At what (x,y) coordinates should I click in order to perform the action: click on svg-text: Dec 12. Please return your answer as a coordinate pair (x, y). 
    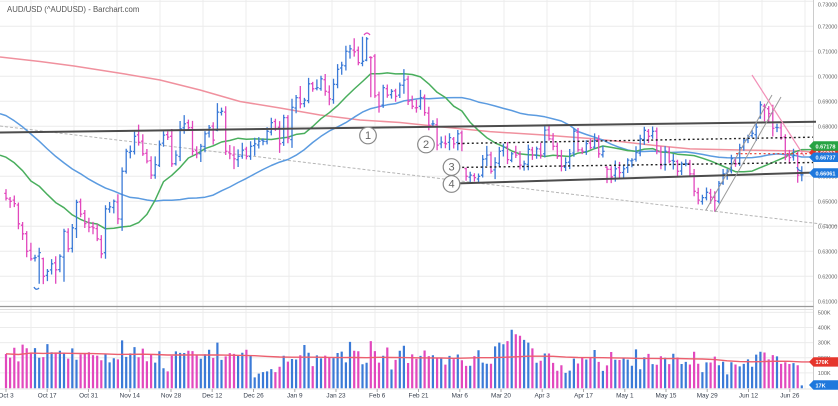
    Looking at the image, I should click on (212, 396).